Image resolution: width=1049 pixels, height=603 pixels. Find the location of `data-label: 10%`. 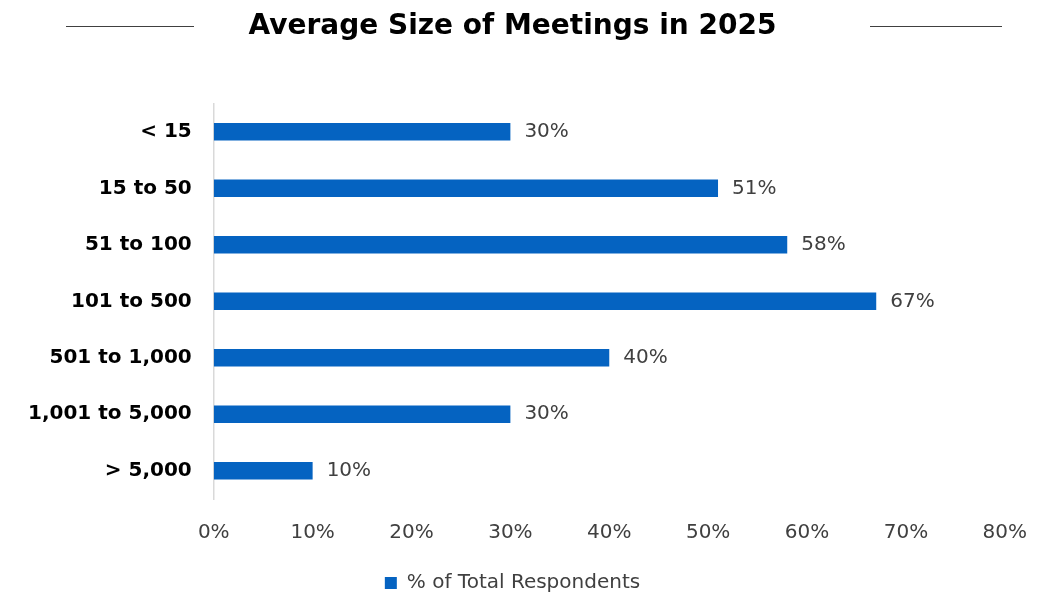

data-label: 10% is located at coordinates (349, 468).